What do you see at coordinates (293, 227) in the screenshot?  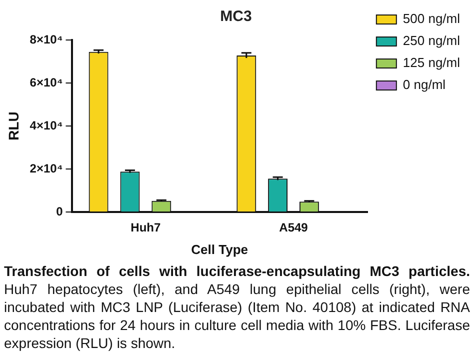 I see `x-tick-label: A549` at bounding box center [293, 227].